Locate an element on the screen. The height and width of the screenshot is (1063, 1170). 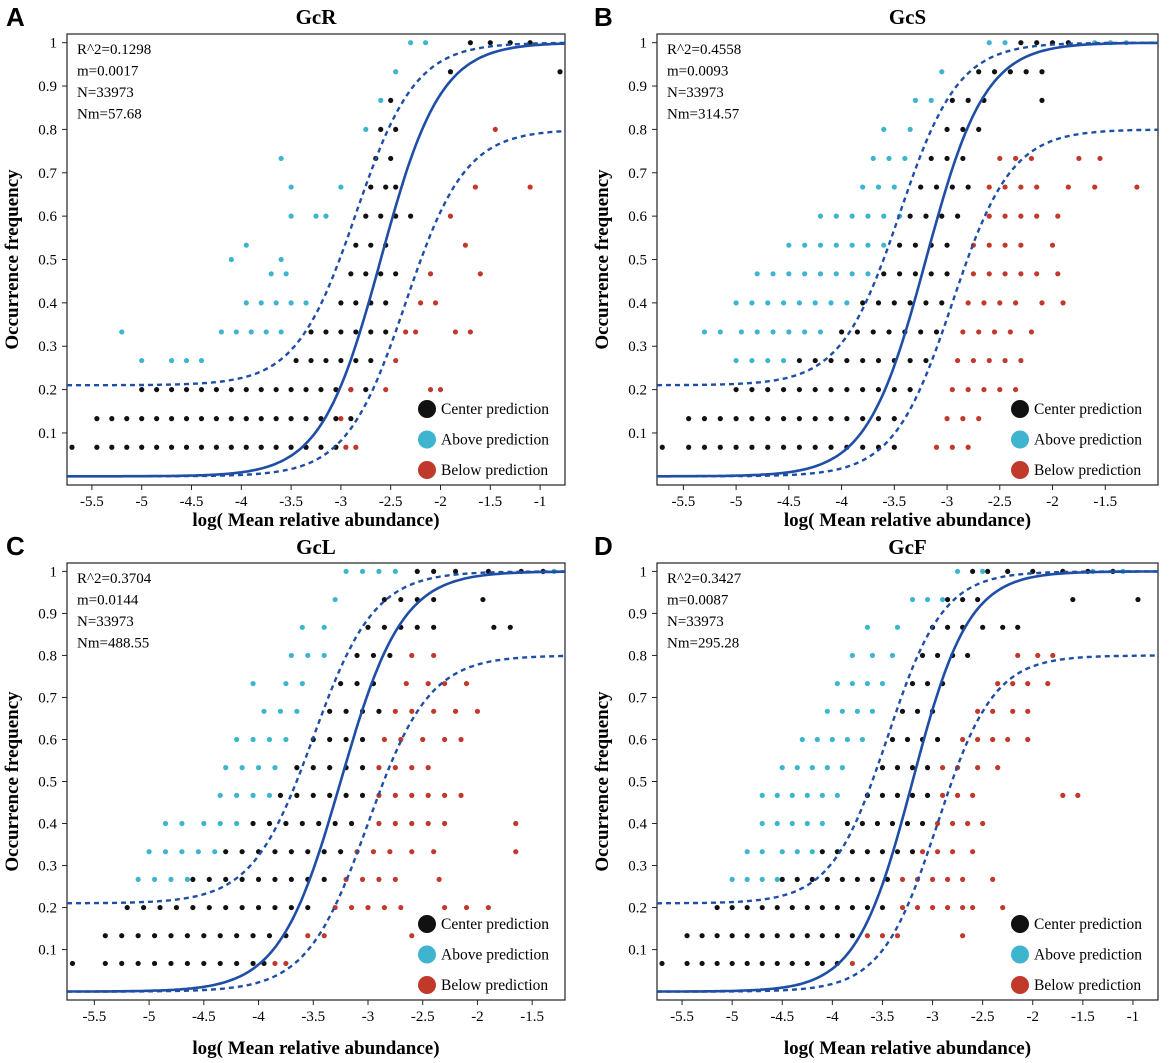
y-tick-label: 1 is located at coordinates (54, 44).